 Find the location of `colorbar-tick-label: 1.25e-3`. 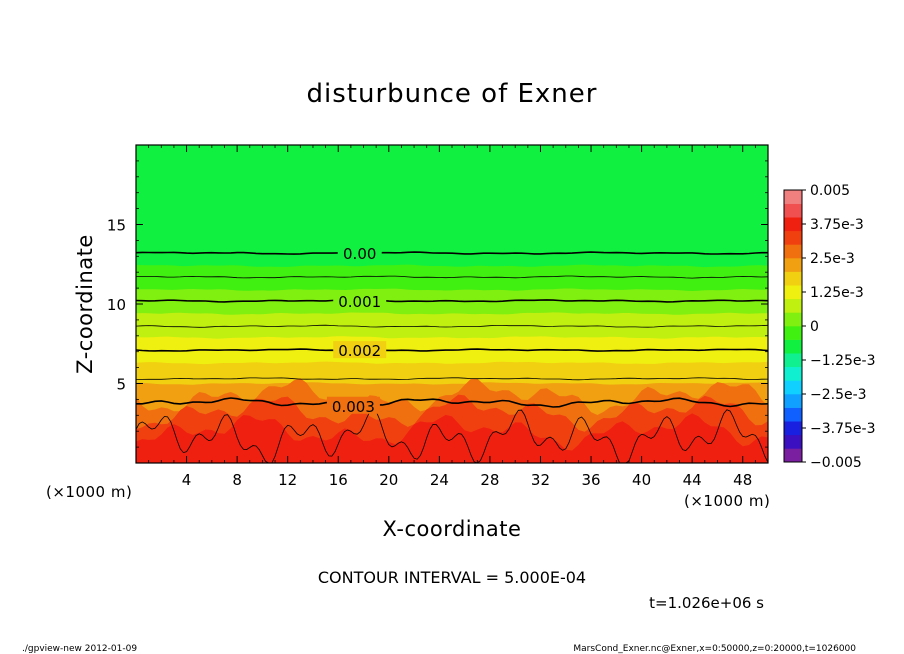

colorbar-tick-label: 1.25e-3 is located at coordinates (837, 293).